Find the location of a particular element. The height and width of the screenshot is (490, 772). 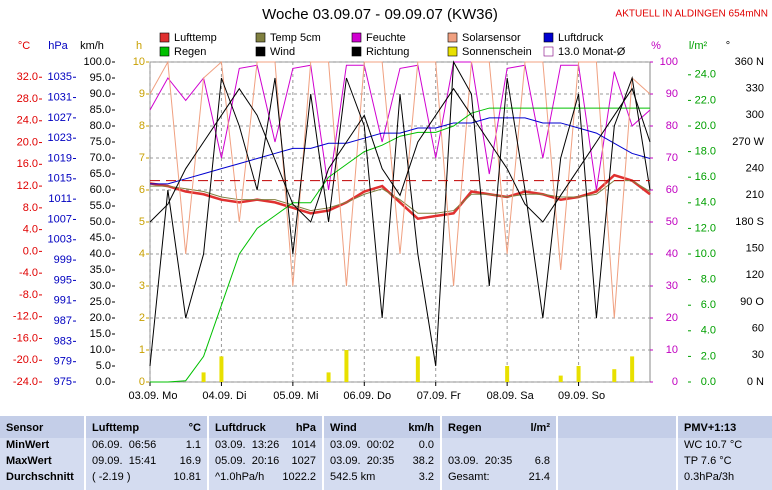

y-tick-label: -24.0 is located at coordinates (25, 382).